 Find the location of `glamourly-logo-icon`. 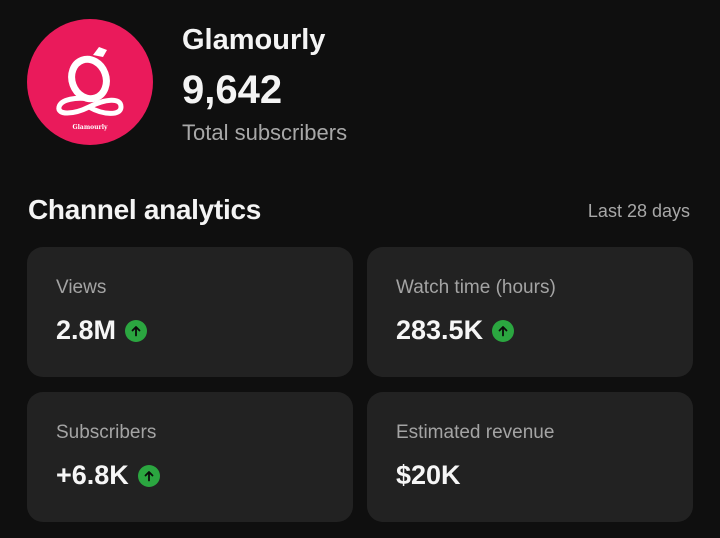

glamourly-logo-icon is located at coordinates (90, 81).